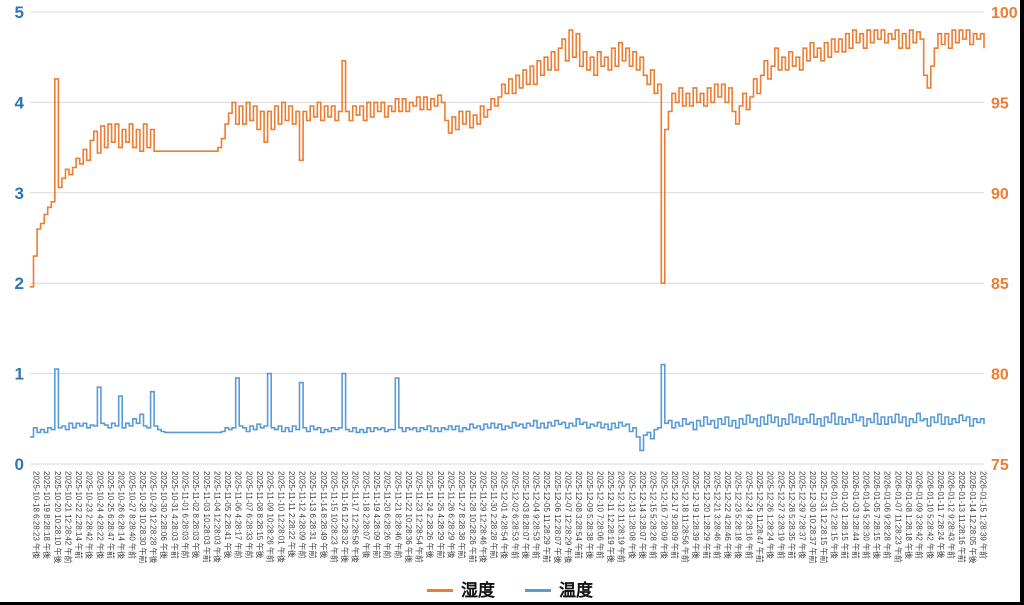 This screenshot has width=1024, height=605. What do you see at coordinates (1004, 13) in the screenshot?
I see `right-axis-tick-label: 100` at bounding box center [1004, 13].